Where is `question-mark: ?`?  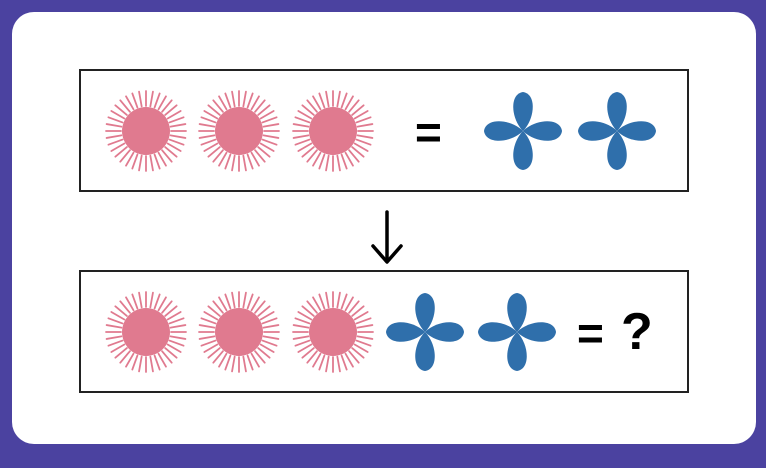
question-mark: ? is located at coordinates (637, 332).